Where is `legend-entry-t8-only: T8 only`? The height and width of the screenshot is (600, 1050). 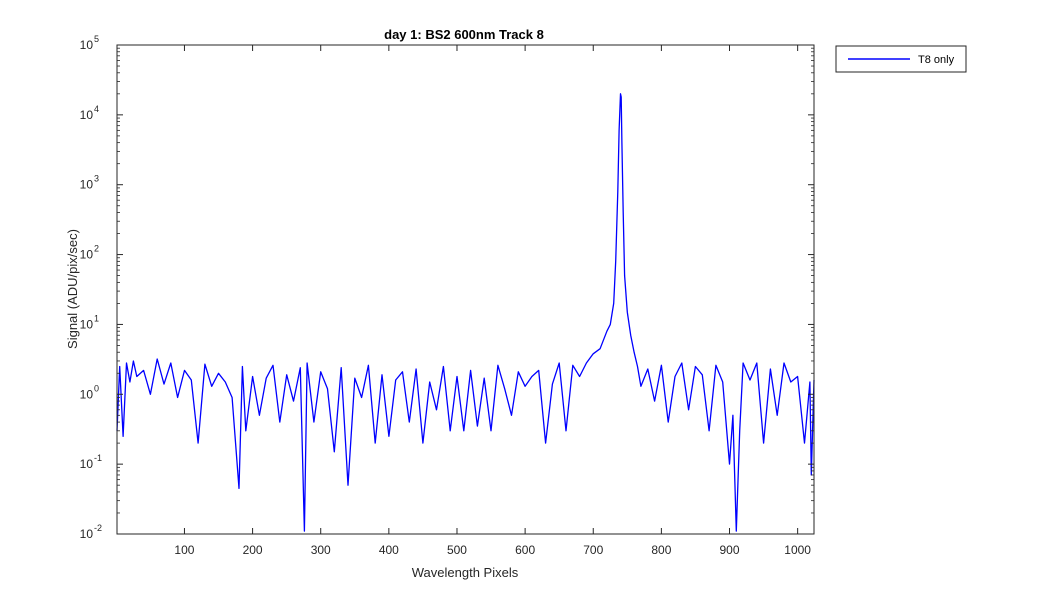
legend-entry-t8-only: T8 only is located at coordinates (936, 60).